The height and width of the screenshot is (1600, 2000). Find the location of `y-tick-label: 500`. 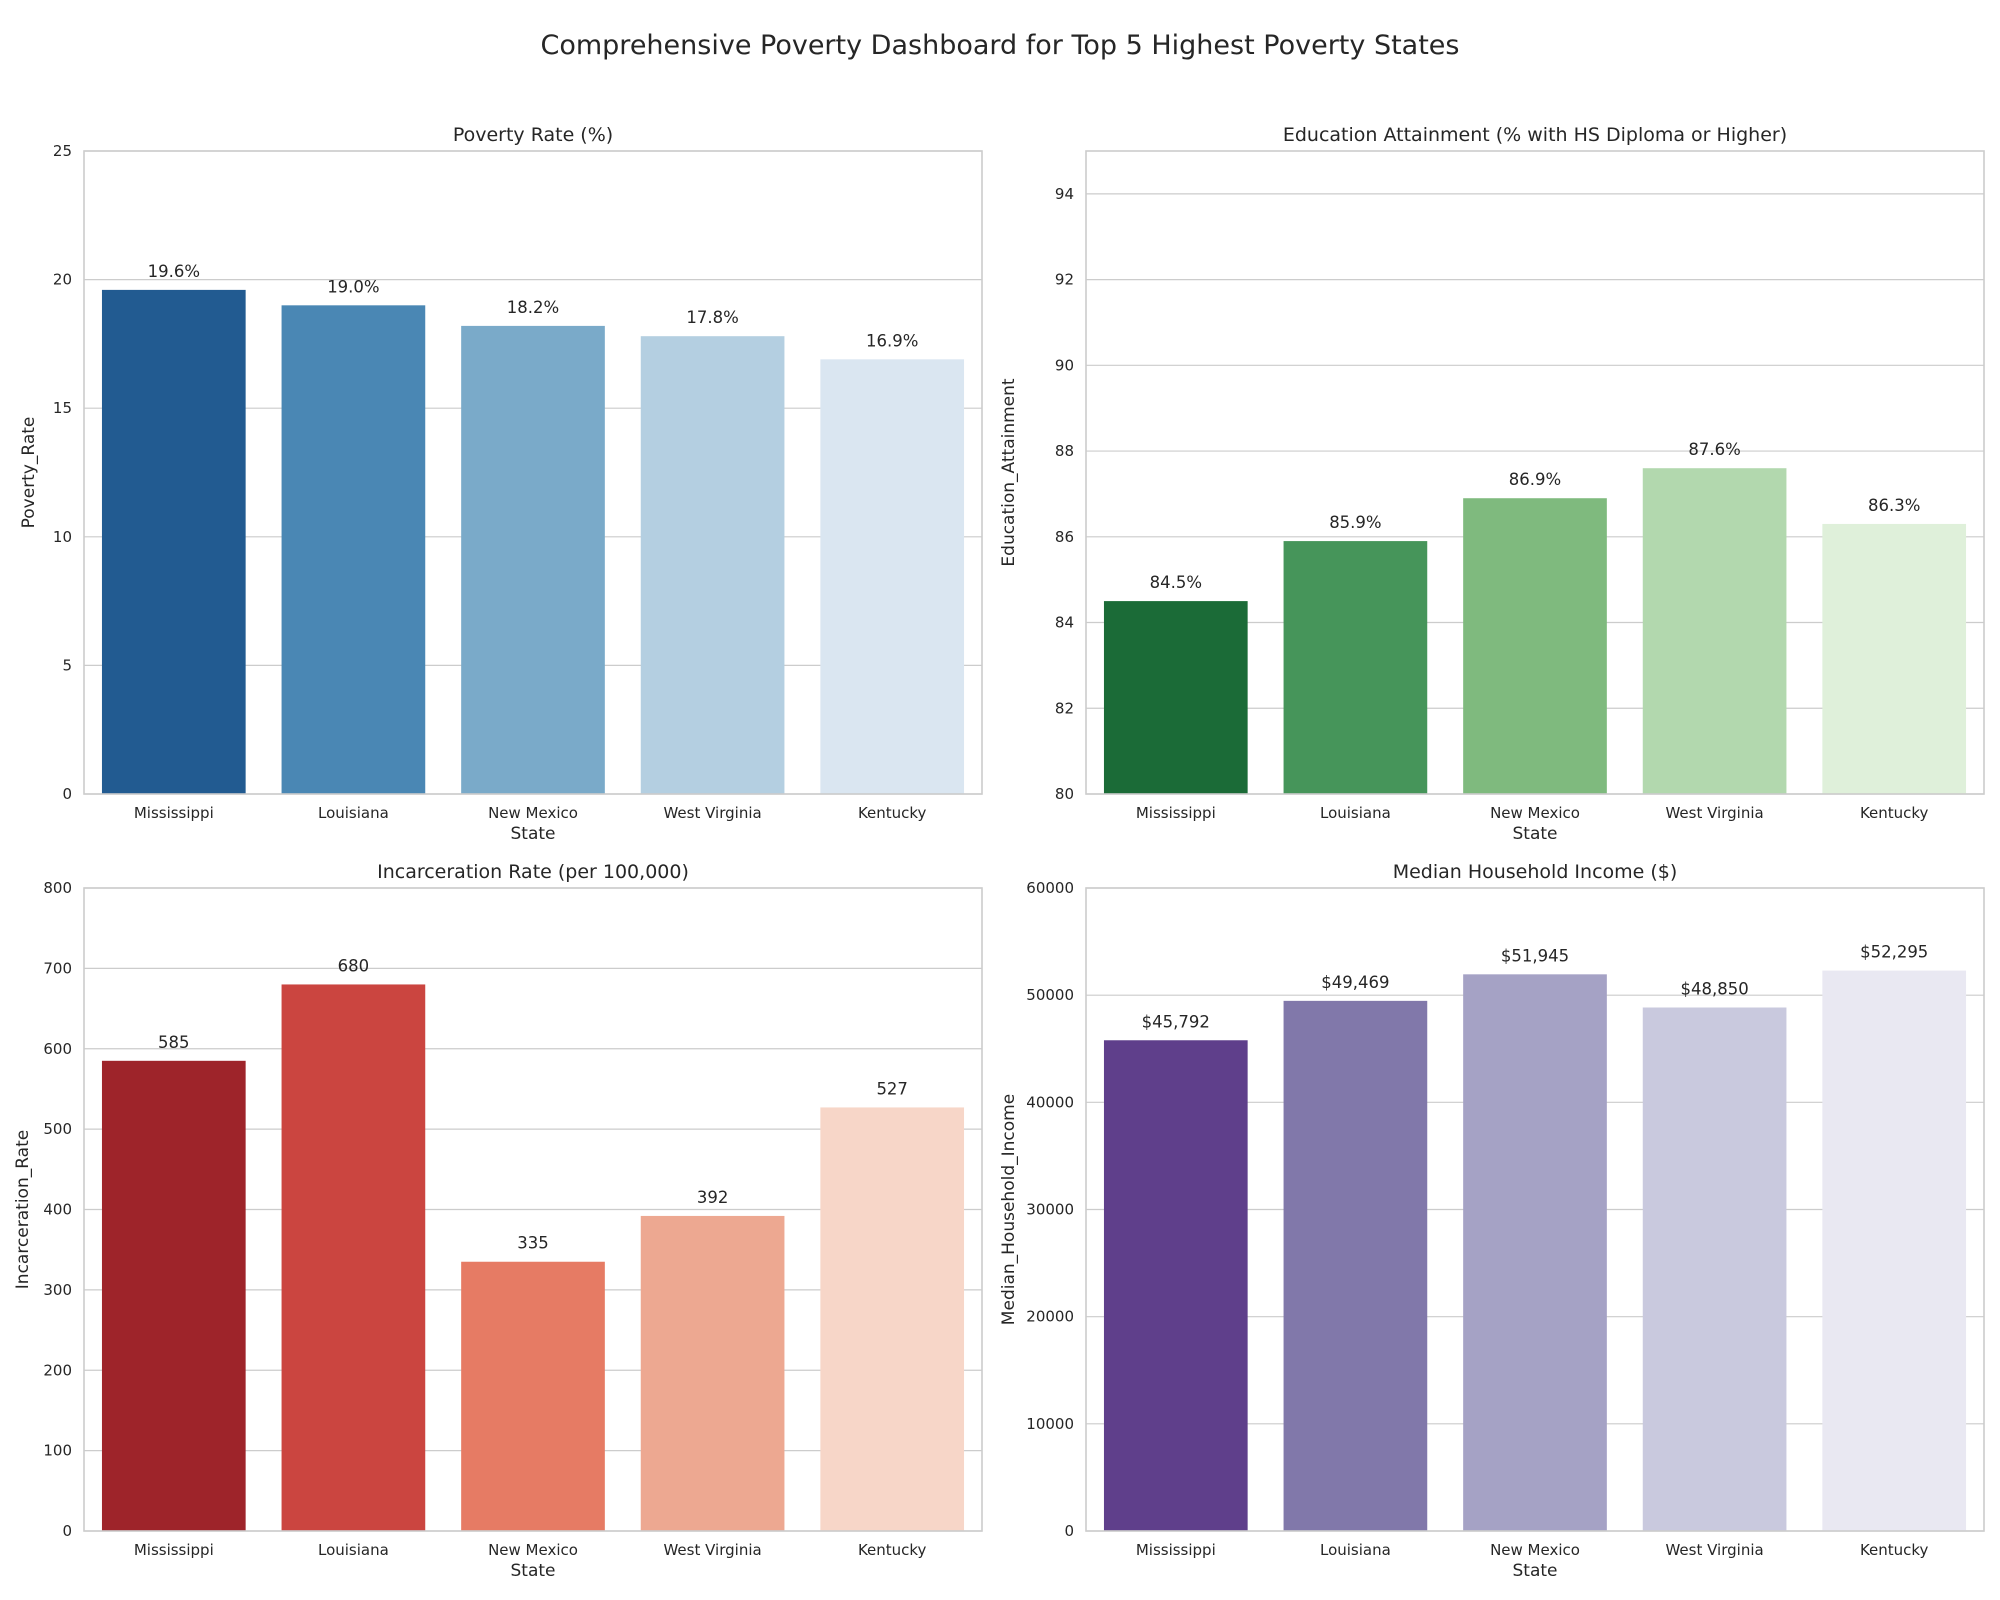

y-tick-label: 500 is located at coordinates (57, 1129).